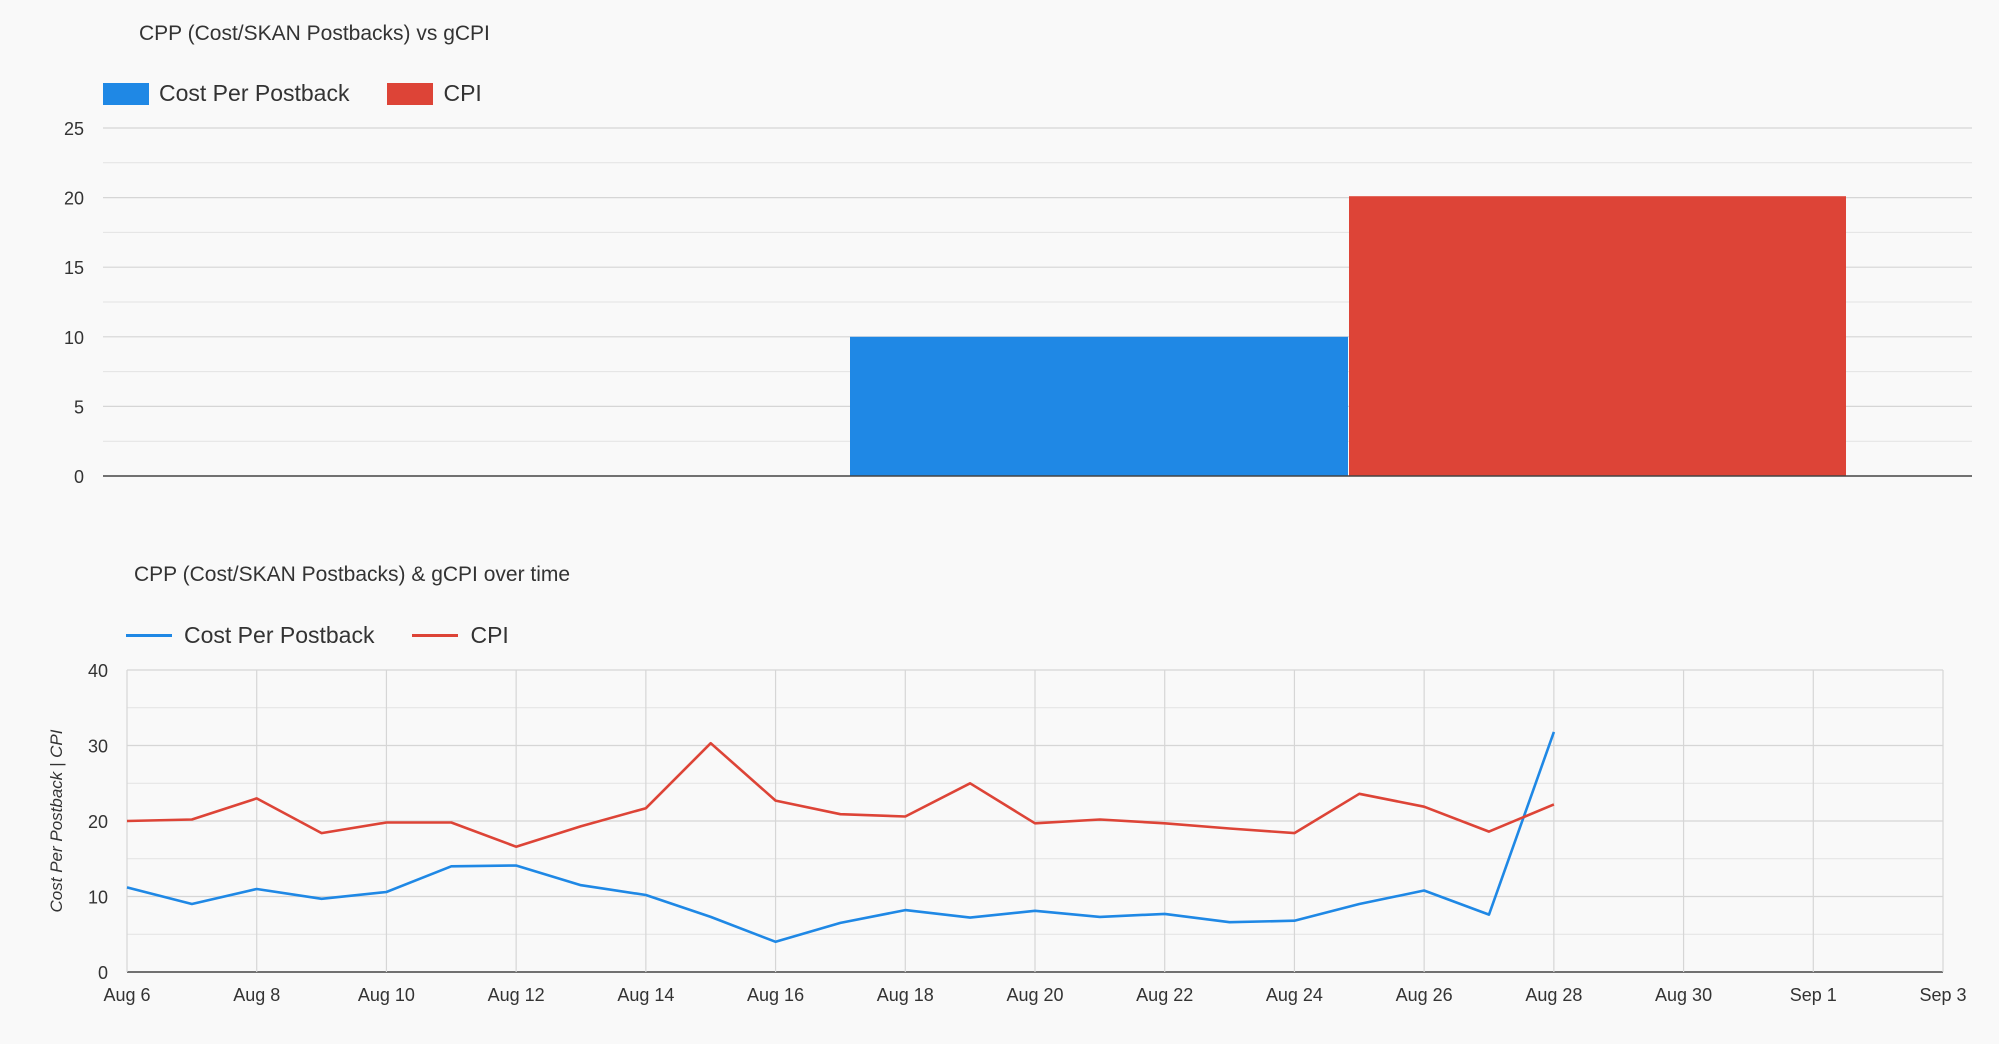 This screenshot has width=1999, height=1044. Describe the element at coordinates (74, 338) in the screenshot. I see `bar-y-tick-label: 10` at that location.